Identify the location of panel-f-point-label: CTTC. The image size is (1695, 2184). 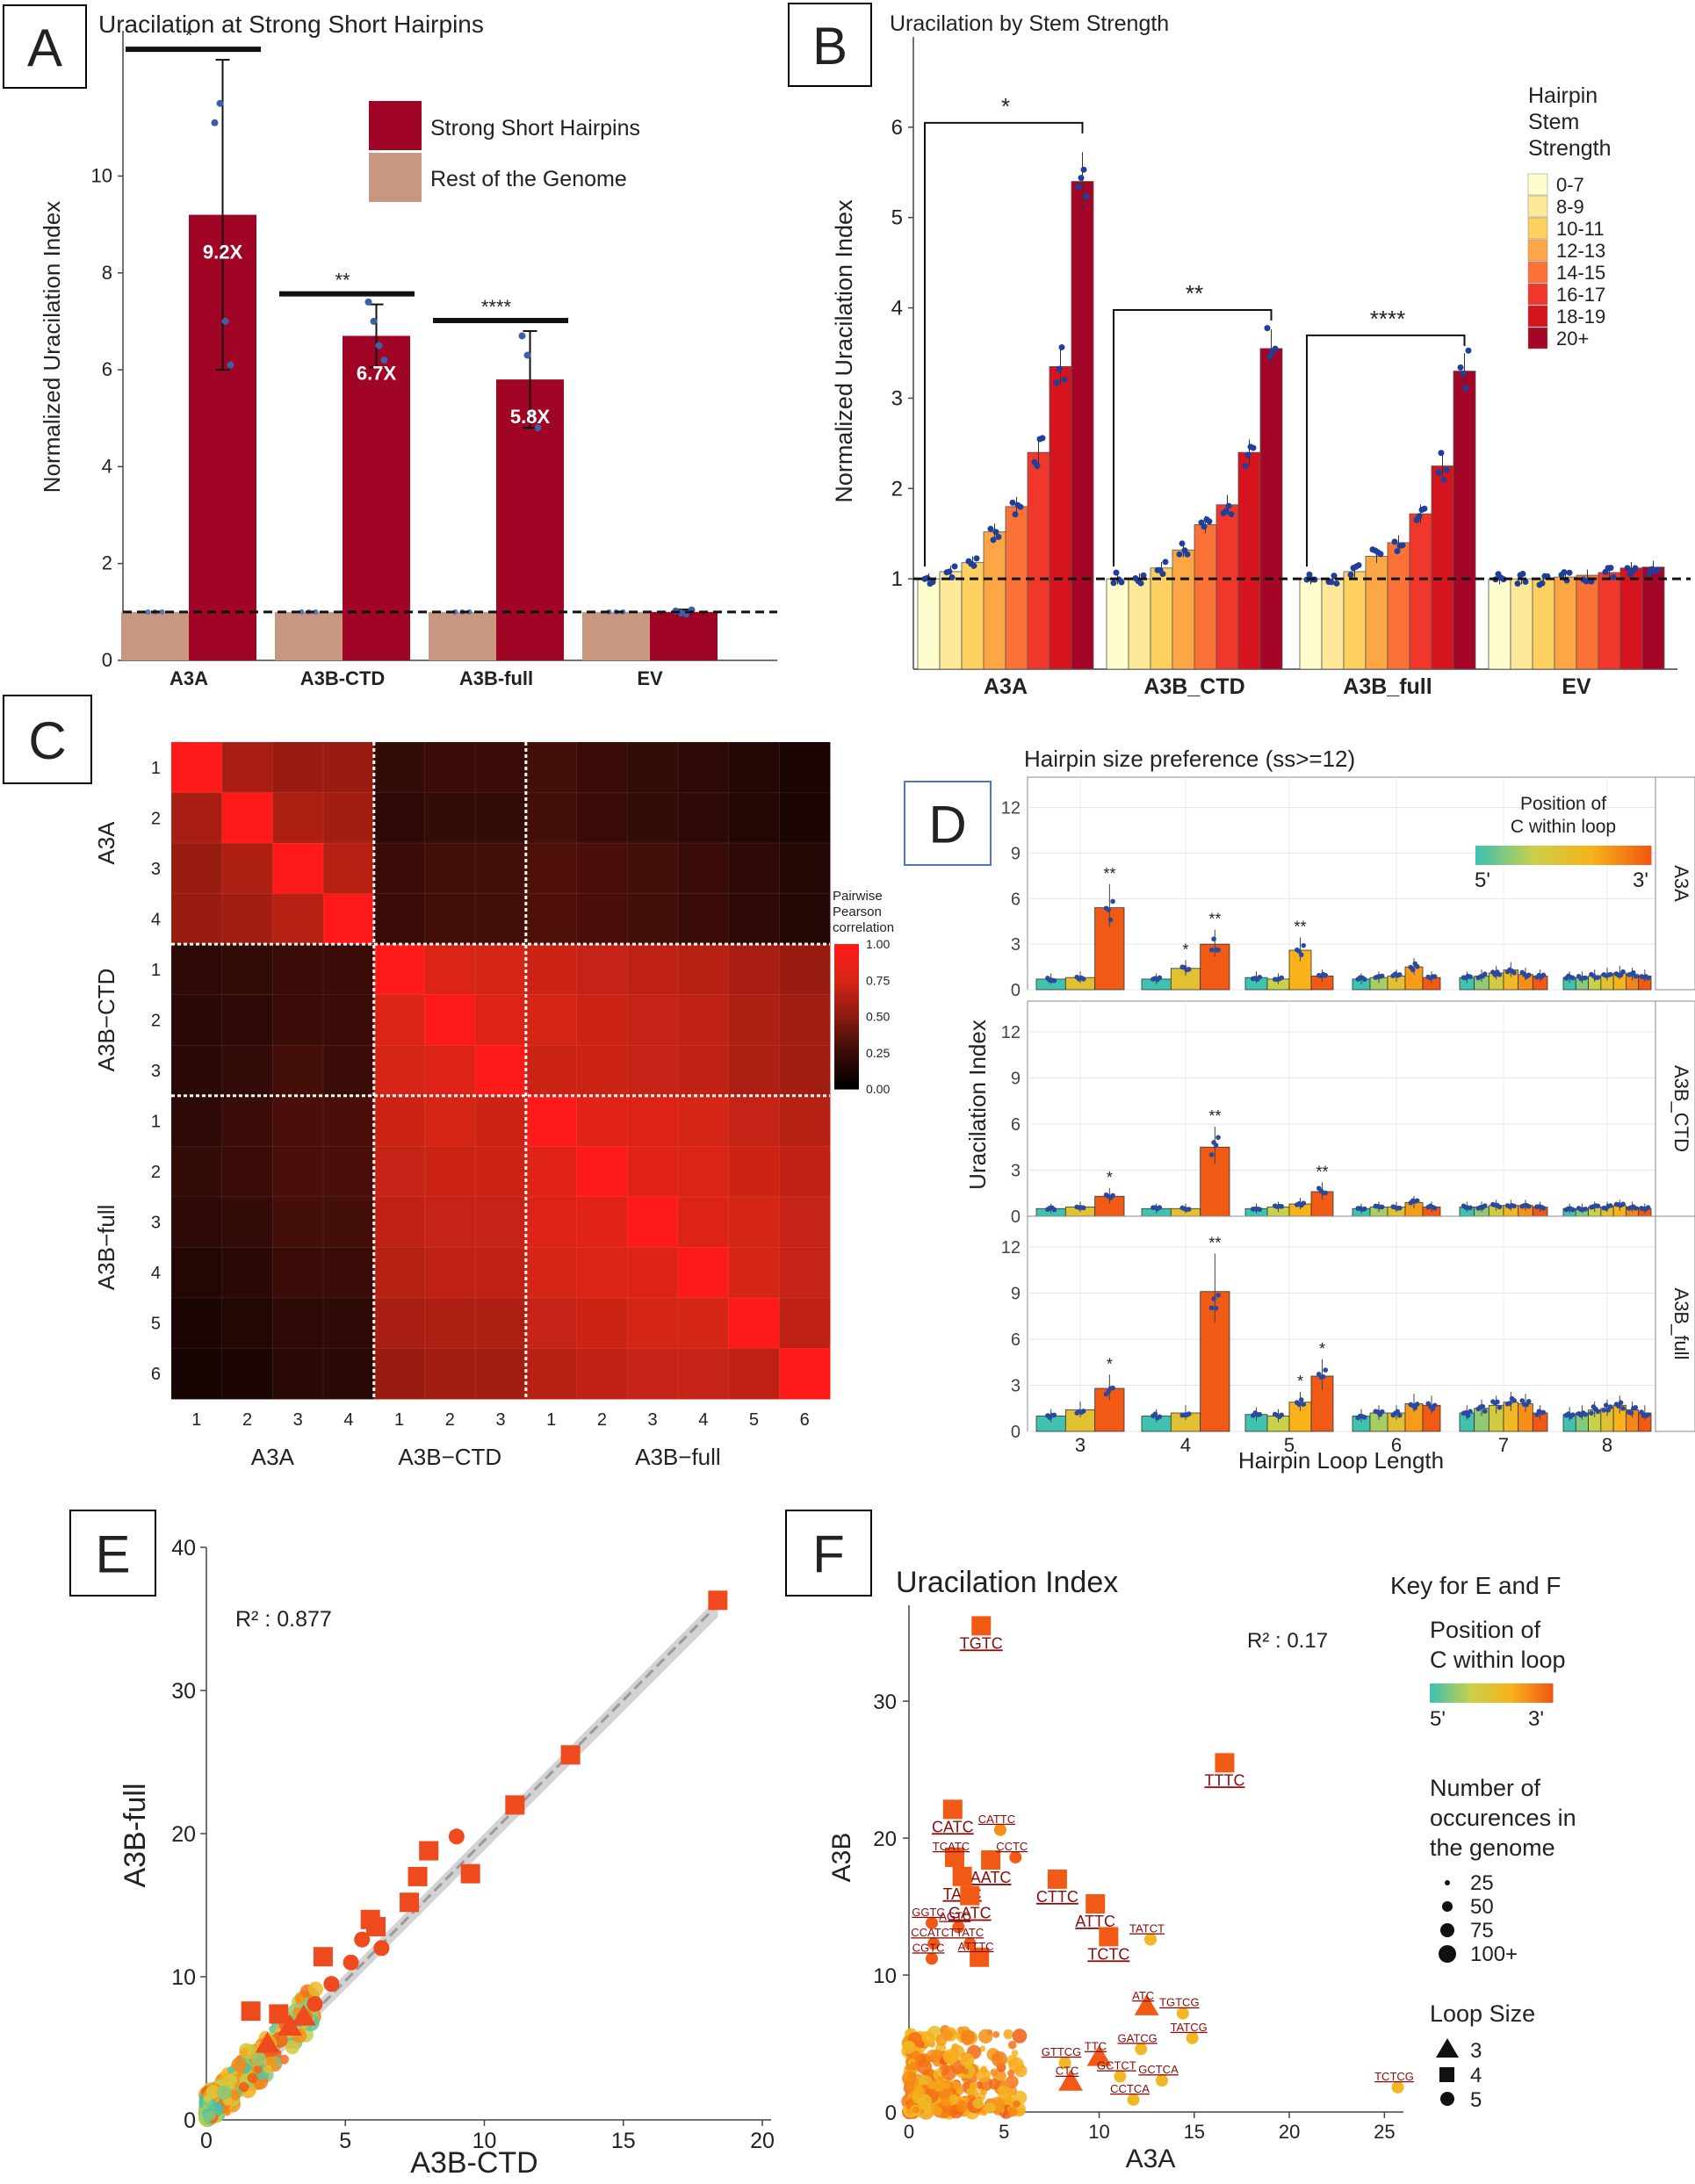
(1057, 1897).